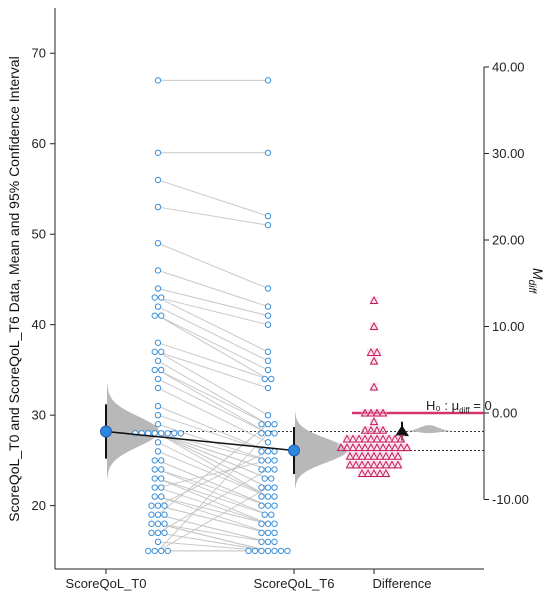  Describe the element at coordinates (531, 287) in the screenshot. I see `right-axis-title-sub: diff` at that location.